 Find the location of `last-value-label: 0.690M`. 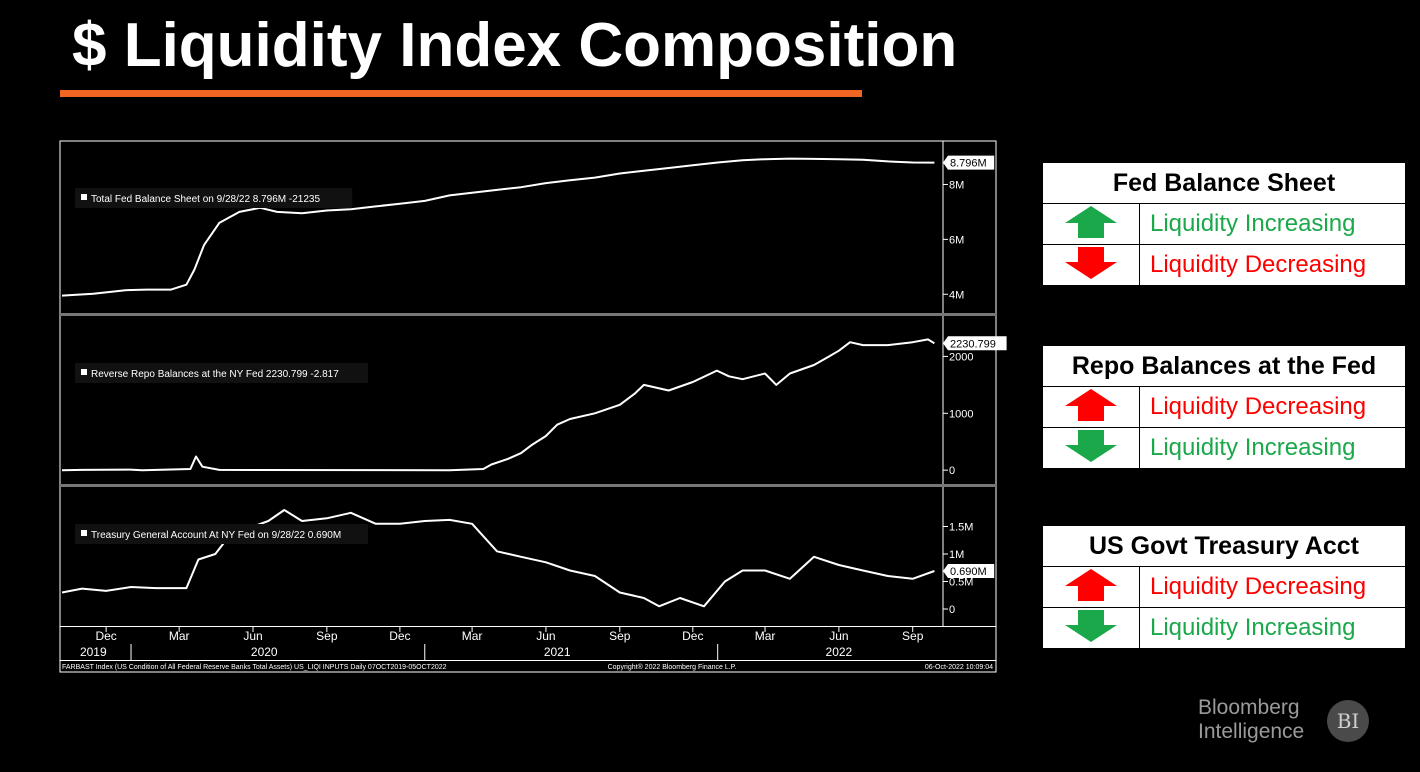

last-value-label: 0.690M is located at coordinates (968, 572).